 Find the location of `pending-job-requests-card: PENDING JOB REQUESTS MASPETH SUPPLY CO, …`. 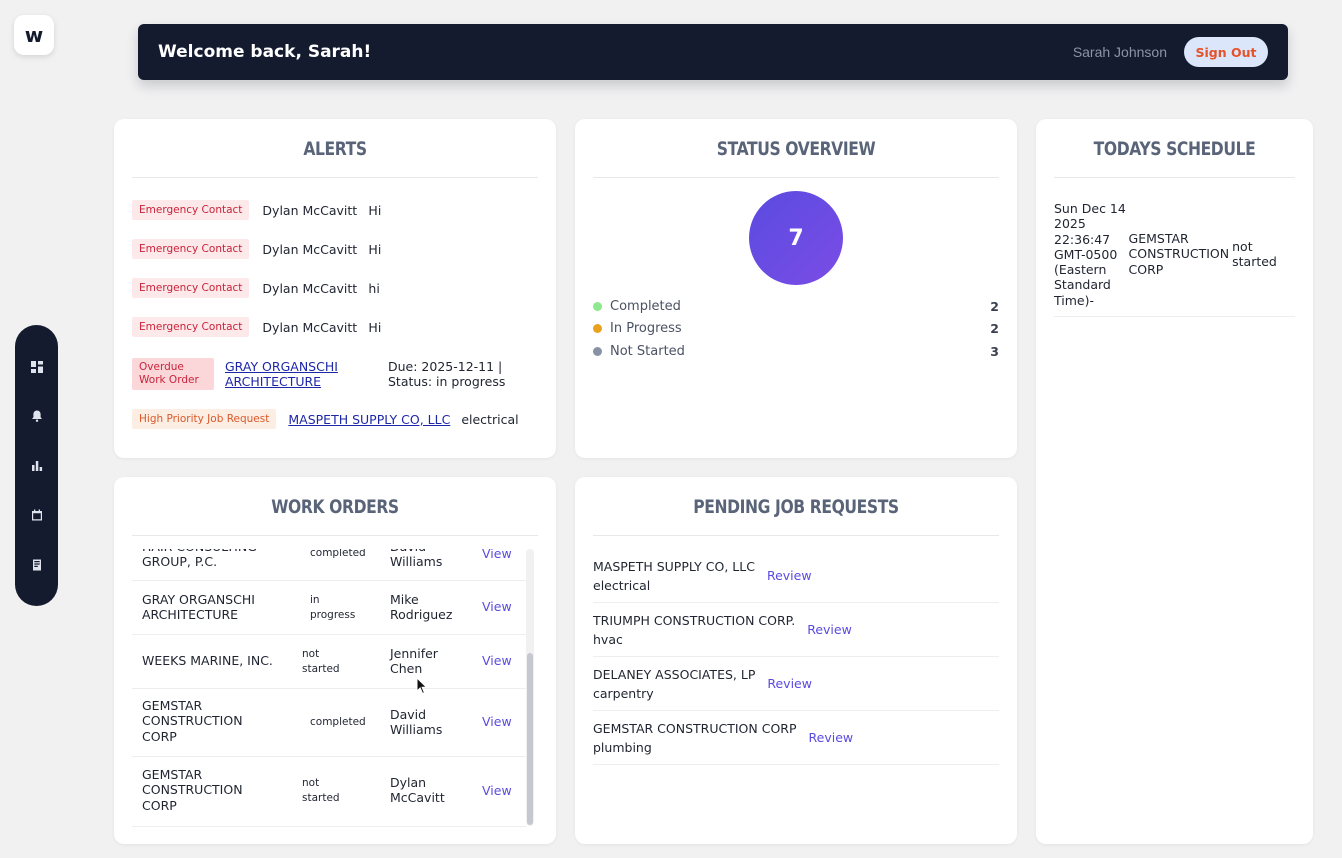

pending-job-requests-card: PENDING JOB REQUESTS MASPETH SUPPLY CO, … is located at coordinates (796, 660).